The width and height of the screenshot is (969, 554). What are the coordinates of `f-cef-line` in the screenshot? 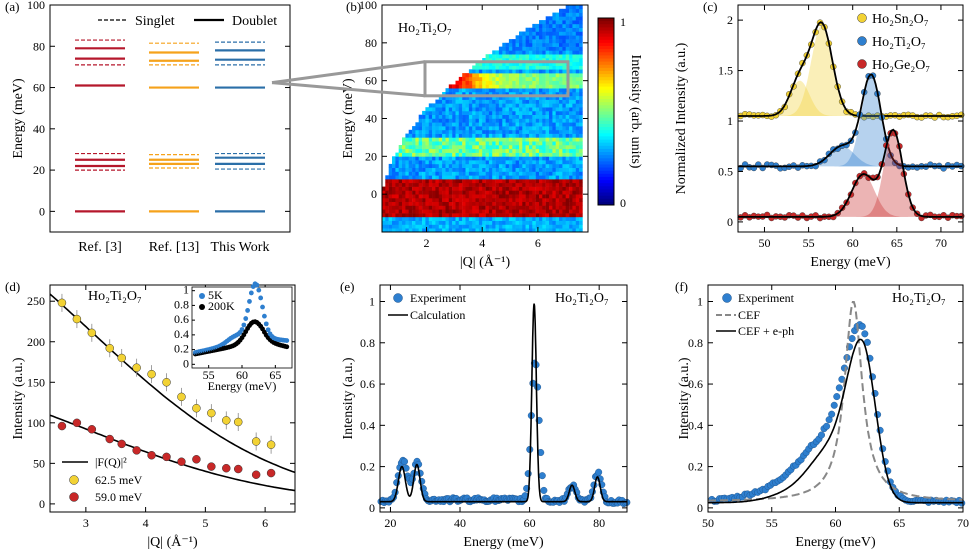 It's located at (835, 401).